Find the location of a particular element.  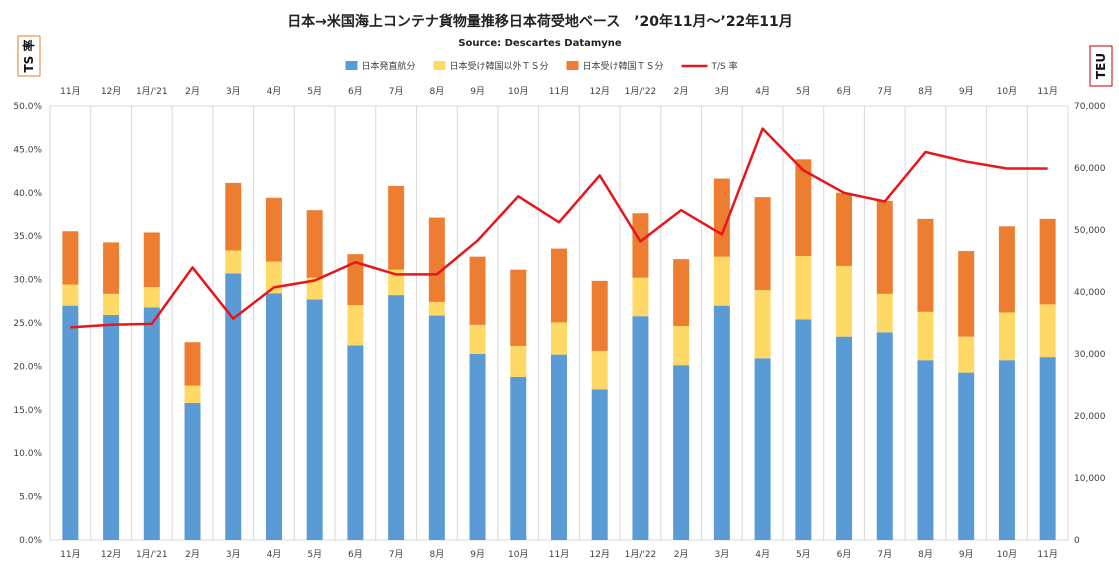

left-tick-label: 25.0% is located at coordinates (27, 324).